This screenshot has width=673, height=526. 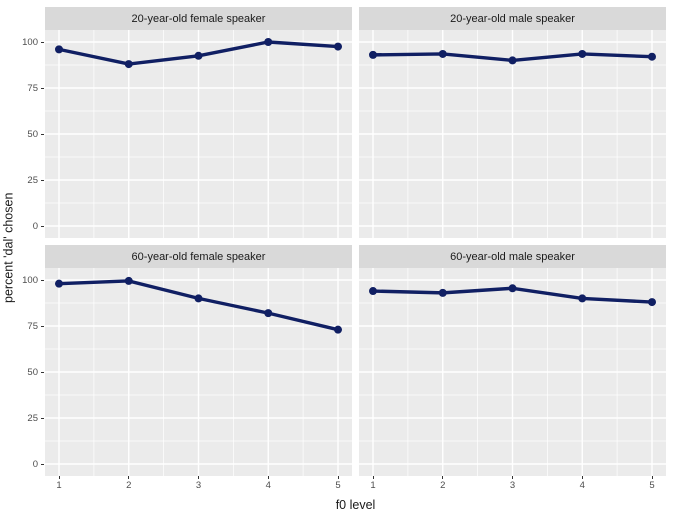 What do you see at coordinates (355, 505) in the screenshot?
I see `x-axis-title: f0 level` at bounding box center [355, 505].